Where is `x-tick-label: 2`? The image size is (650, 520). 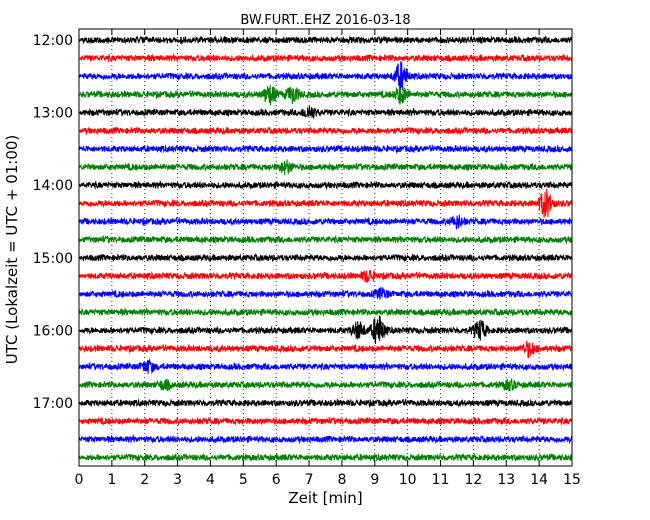
x-tick-label: 2 is located at coordinates (144, 480).